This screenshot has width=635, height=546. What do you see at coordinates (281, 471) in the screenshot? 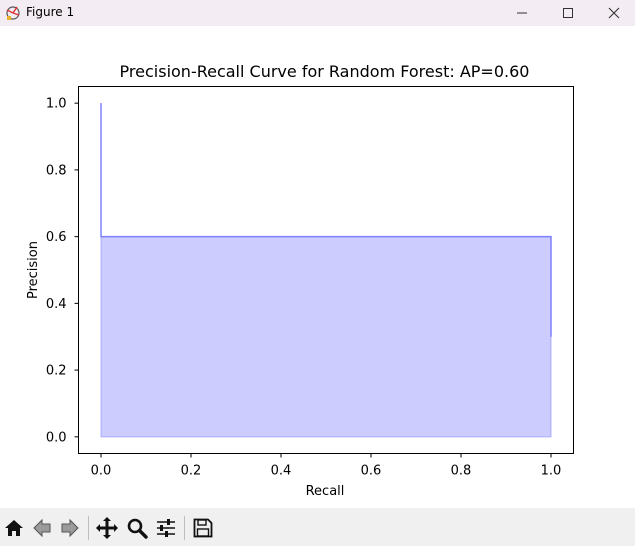
I see `x-tick-label: 0.4` at bounding box center [281, 471].